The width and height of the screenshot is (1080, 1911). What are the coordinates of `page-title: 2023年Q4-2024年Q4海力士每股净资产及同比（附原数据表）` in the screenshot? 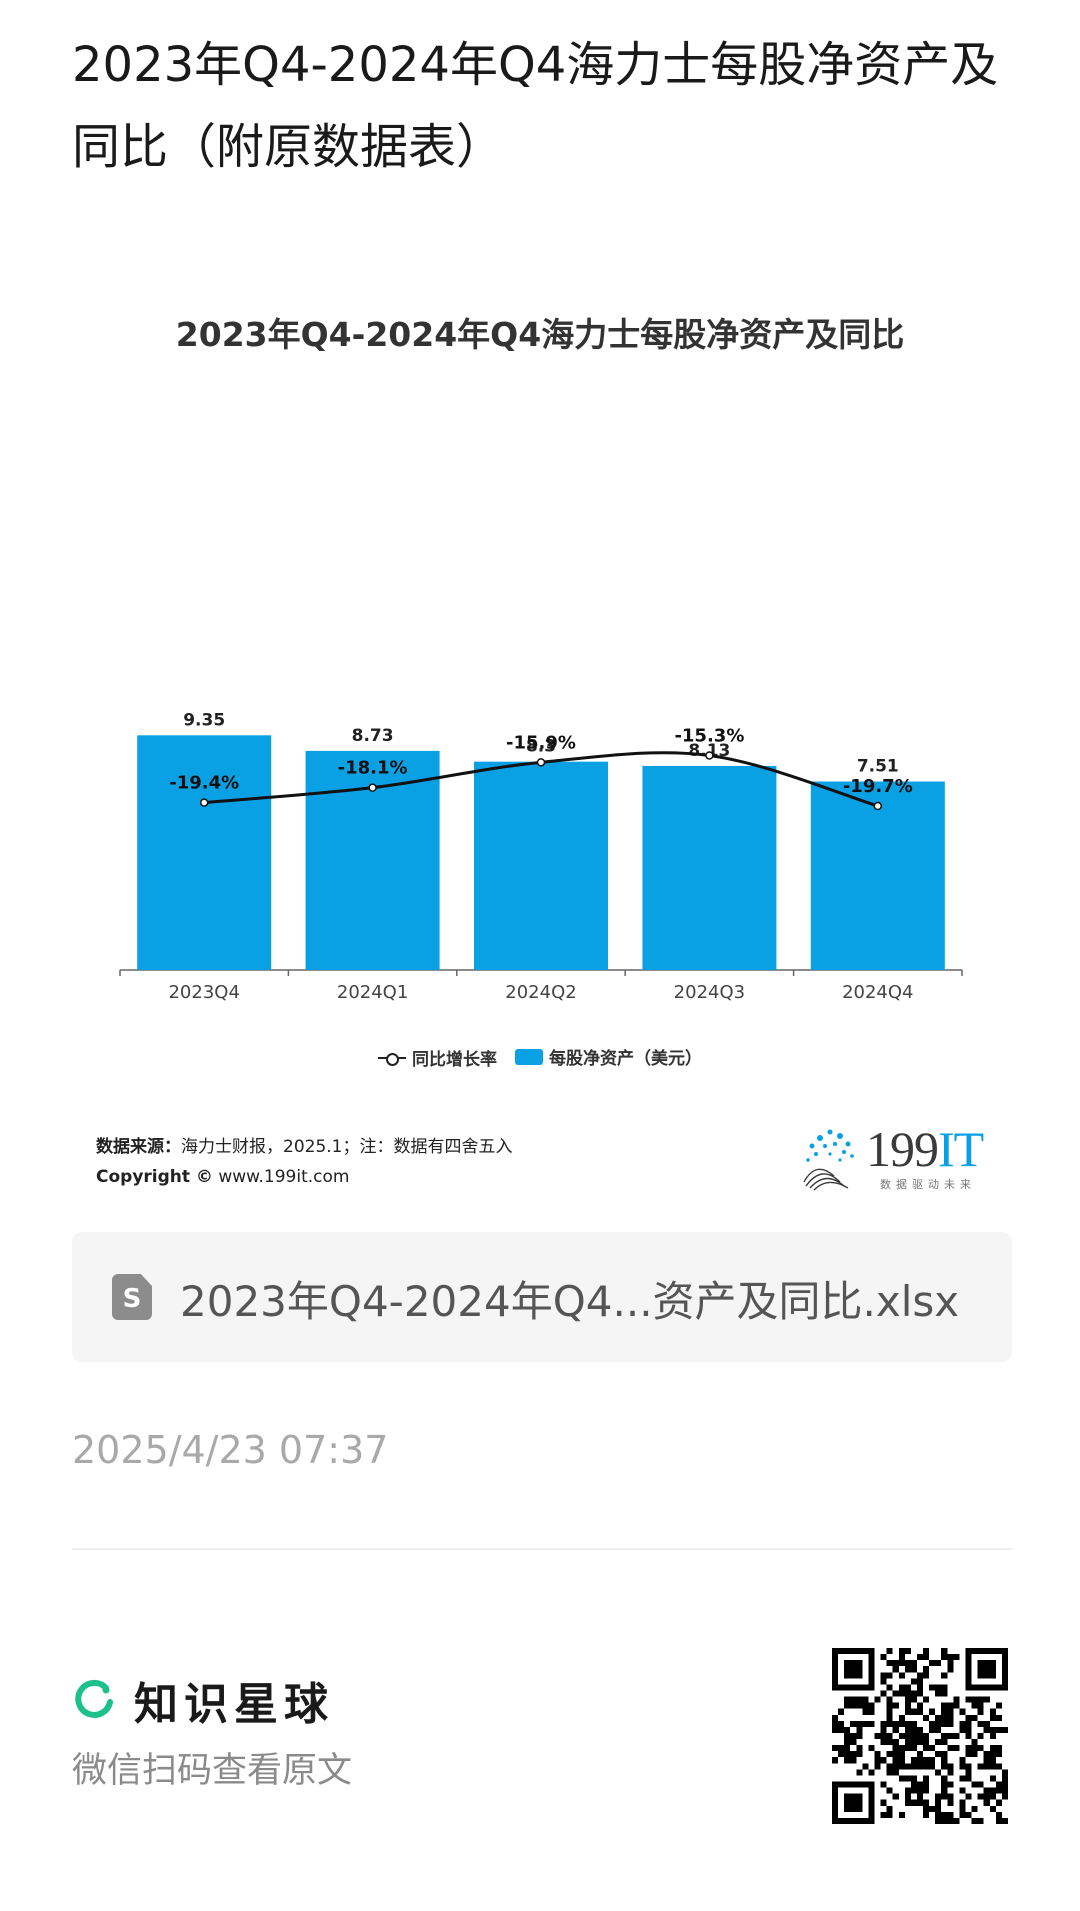 It's located at (535, 106).